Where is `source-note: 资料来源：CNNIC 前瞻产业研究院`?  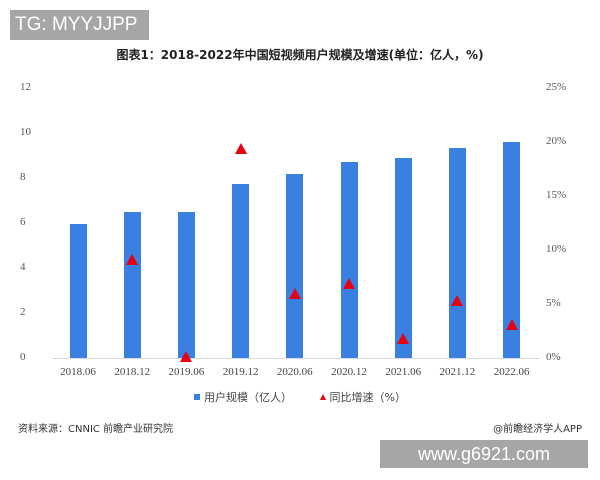 source-note: 资料来源：CNNIC 前瞻产业研究院 is located at coordinates (96, 429).